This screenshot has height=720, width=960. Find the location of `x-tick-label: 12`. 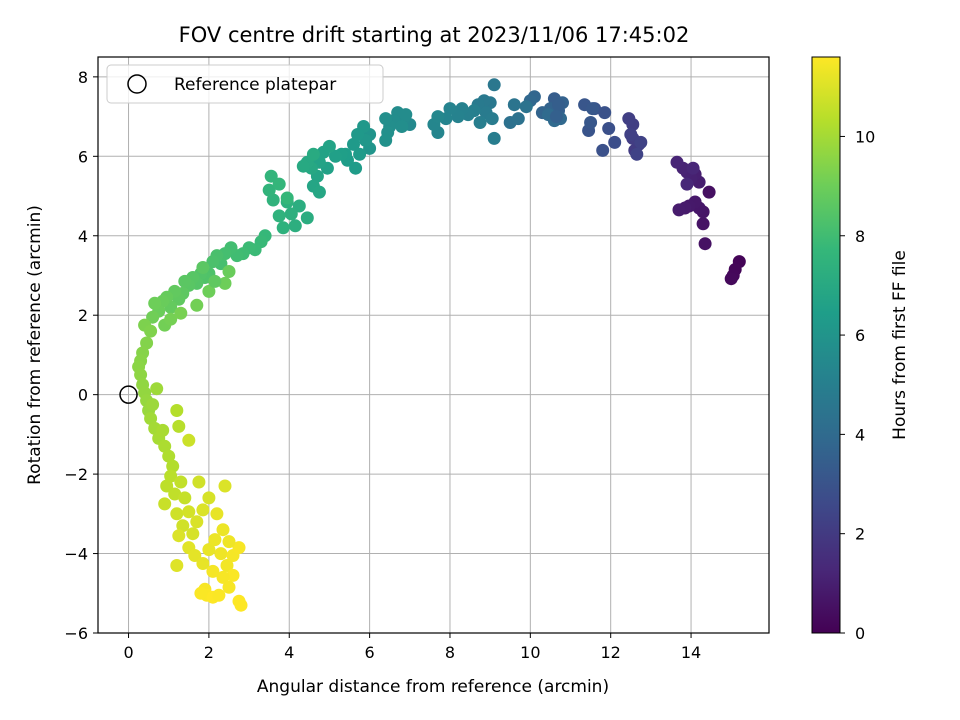

x-tick-label: 12 is located at coordinates (611, 652).